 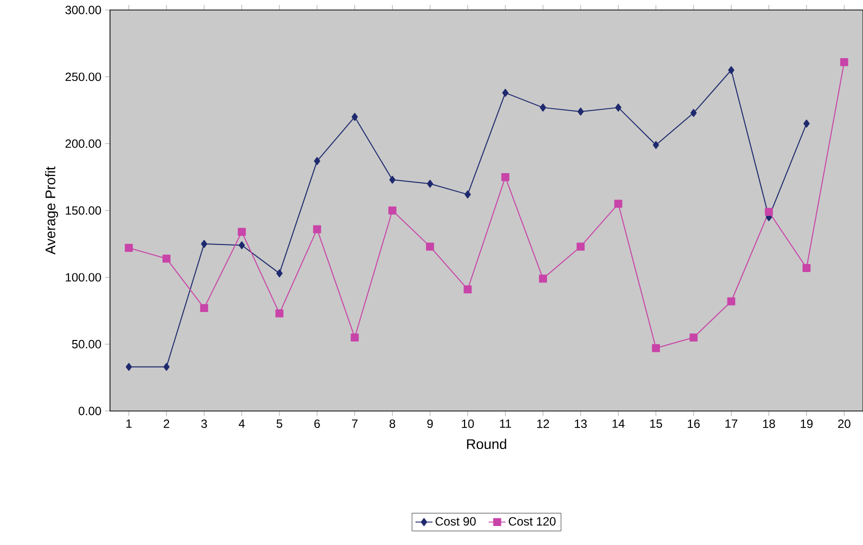 What do you see at coordinates (532, 521) in the screenshot?
I see `legend-label: Cost 120` at bounding box center [532, 521].